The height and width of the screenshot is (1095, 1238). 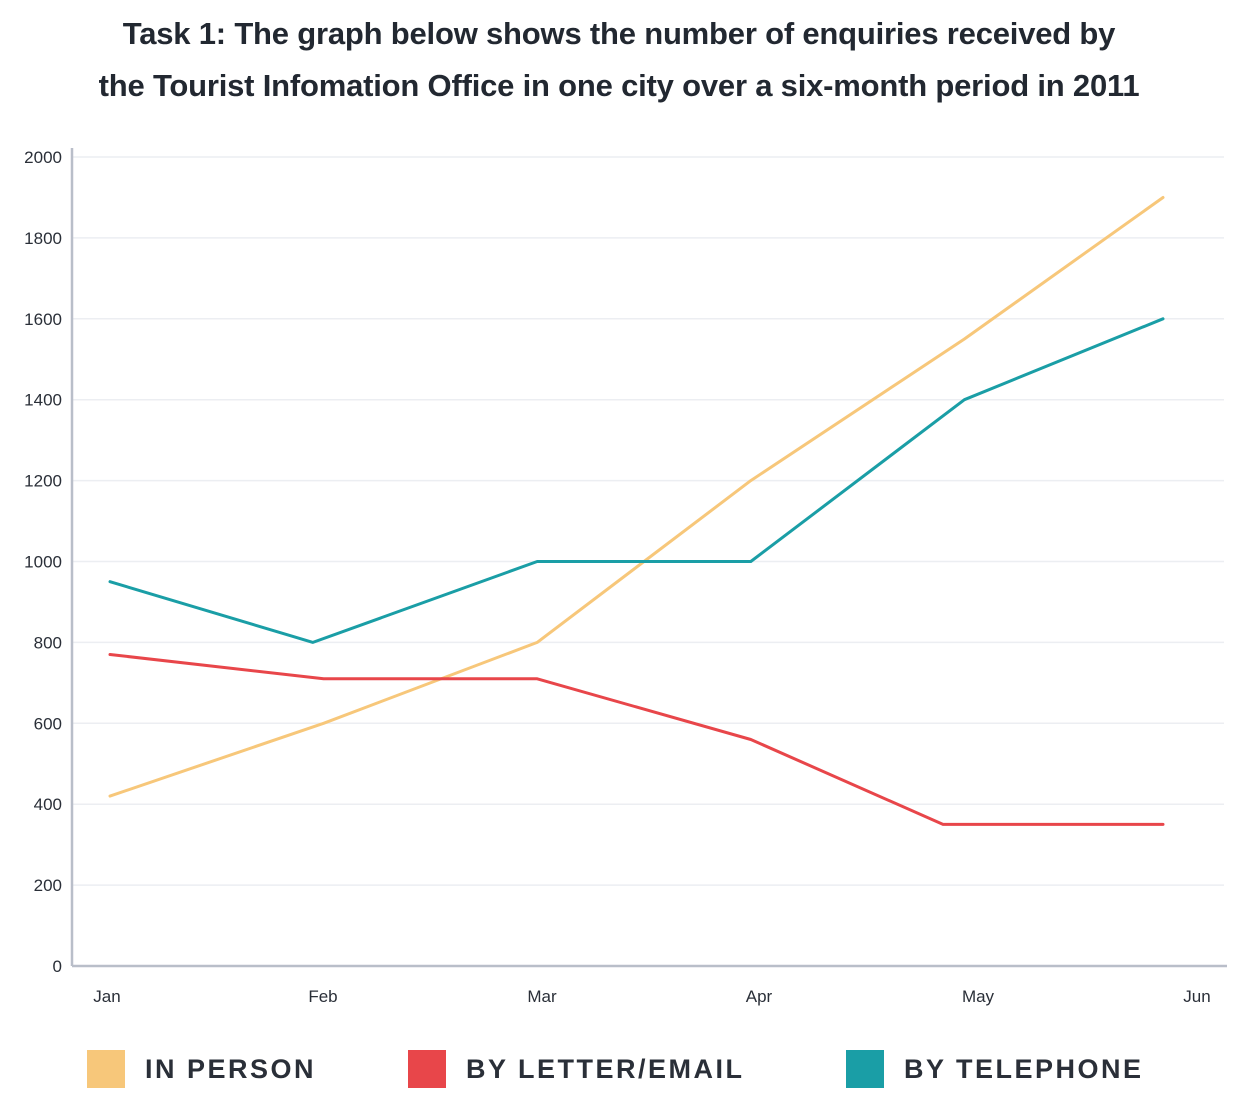 I want to click on legend-label-by-letter-email: BY LETTER/EMAIL, so click(x=605, y=1068).